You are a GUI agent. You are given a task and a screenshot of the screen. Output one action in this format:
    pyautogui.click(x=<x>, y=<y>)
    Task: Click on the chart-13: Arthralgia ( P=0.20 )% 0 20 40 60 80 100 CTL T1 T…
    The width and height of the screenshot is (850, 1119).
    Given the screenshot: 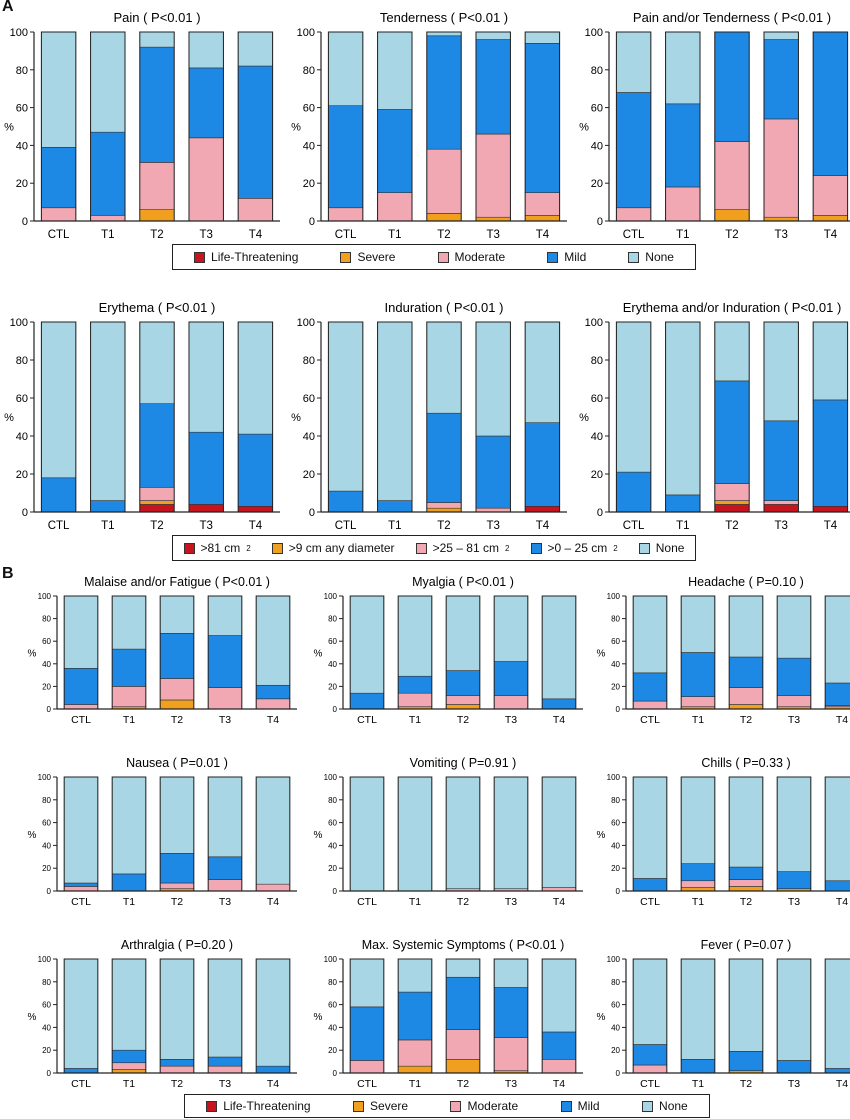 What is the action you would take?
    pyautogui.click(x=162, y=1014)
    